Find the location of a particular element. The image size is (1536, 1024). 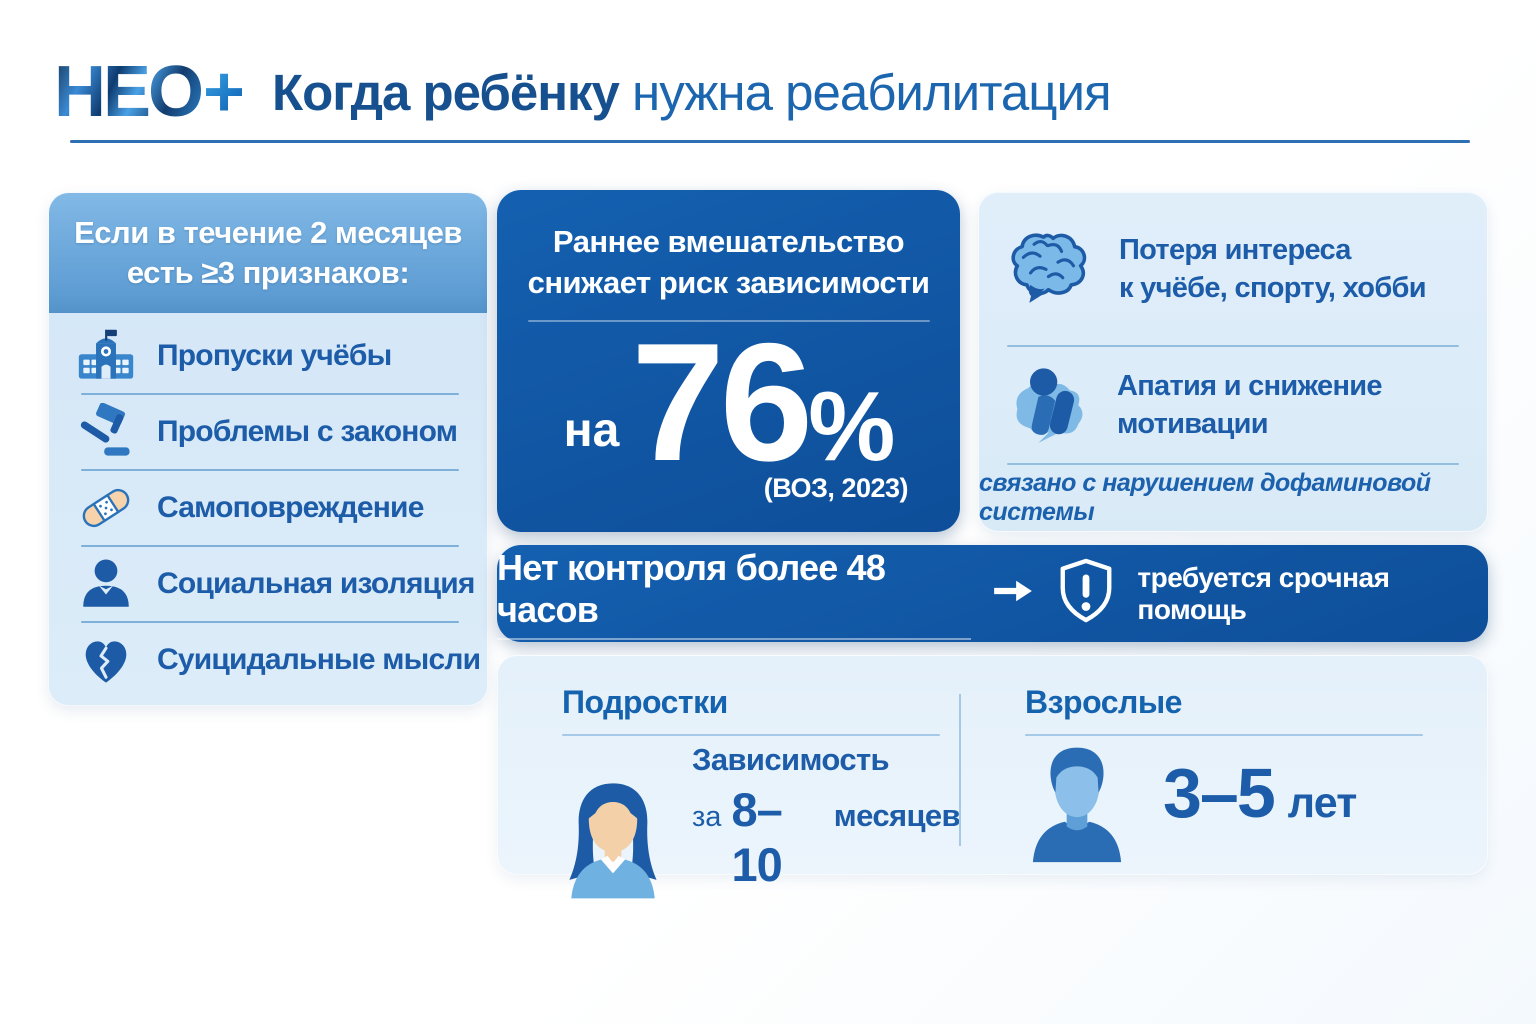

shield-alert-icon is located at coordinates (1086, 593).